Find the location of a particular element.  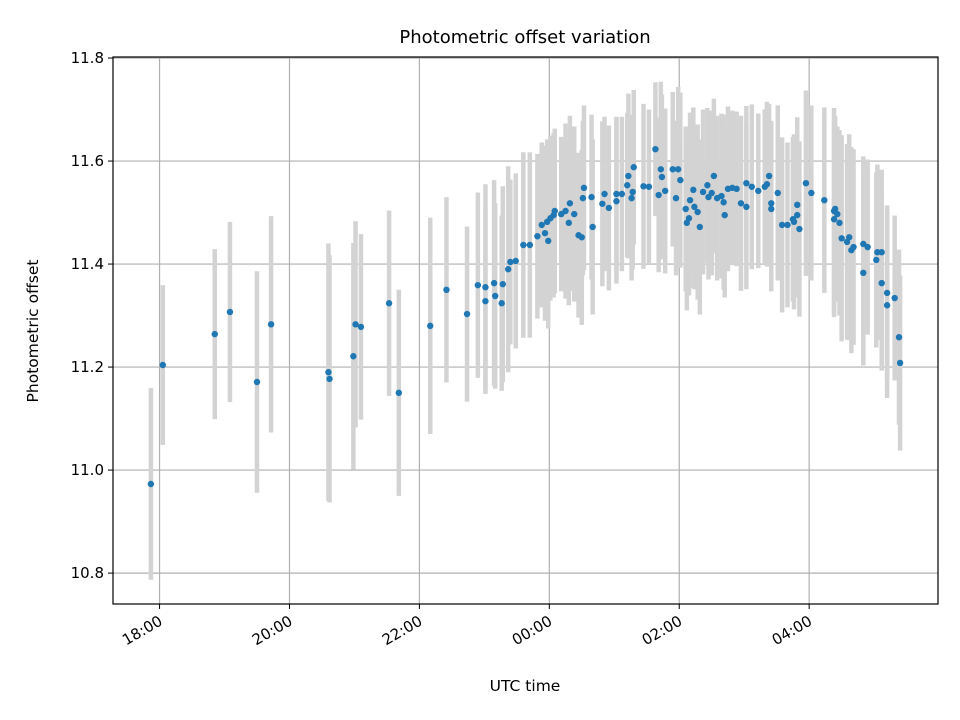

y-tick-label: 11.4 is located at coordinates (87, 264).